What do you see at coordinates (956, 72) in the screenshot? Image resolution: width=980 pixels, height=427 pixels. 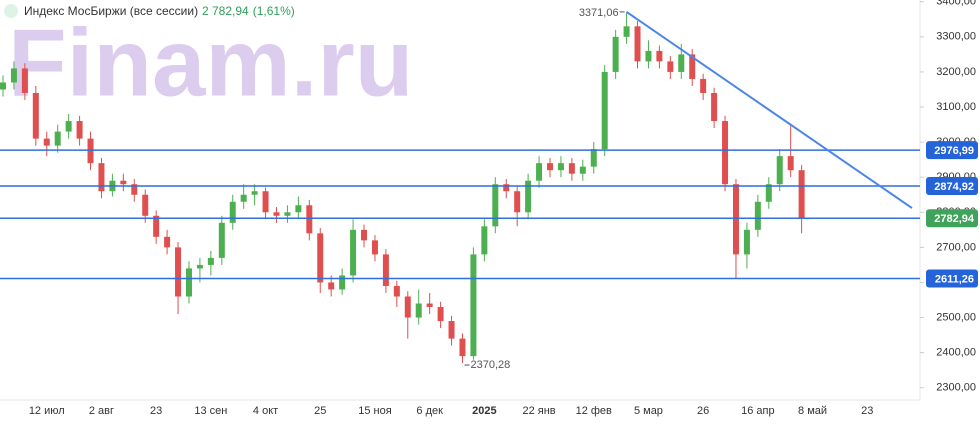 I see `y-tick-label: 3200,00` at bounding box center [956, 72].